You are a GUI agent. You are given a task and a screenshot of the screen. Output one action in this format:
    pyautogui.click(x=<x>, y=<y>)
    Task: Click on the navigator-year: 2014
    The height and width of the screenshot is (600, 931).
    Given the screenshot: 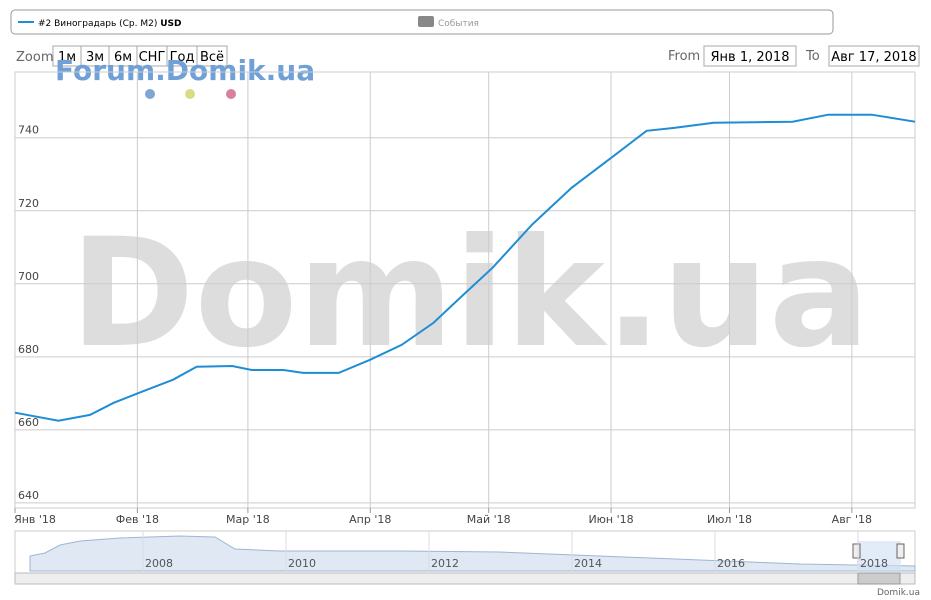 What is the action you would take?
    pyautogui.click(x=588, y=563)
    